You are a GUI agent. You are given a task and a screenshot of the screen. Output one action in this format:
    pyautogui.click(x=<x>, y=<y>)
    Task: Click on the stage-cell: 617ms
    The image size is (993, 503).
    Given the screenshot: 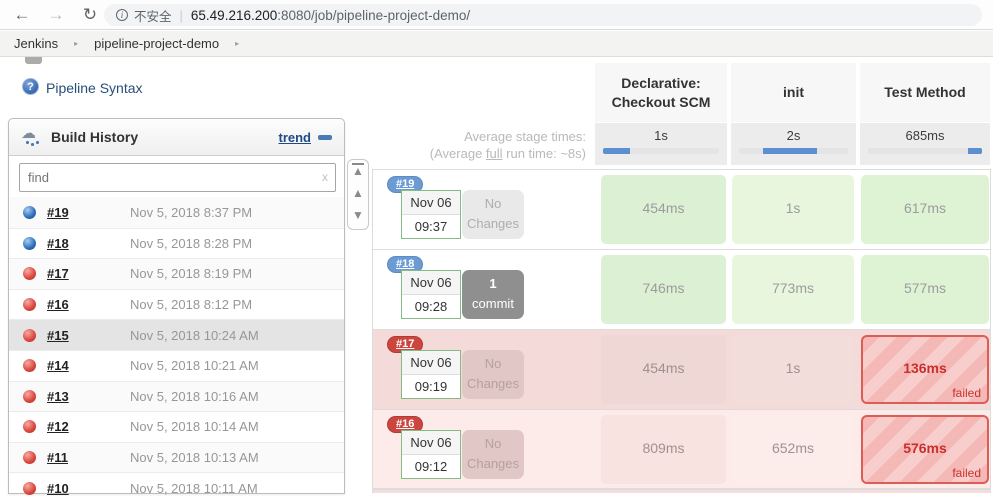 What is the action you would take?
    pyautogui.click(x=925, y=209)
    